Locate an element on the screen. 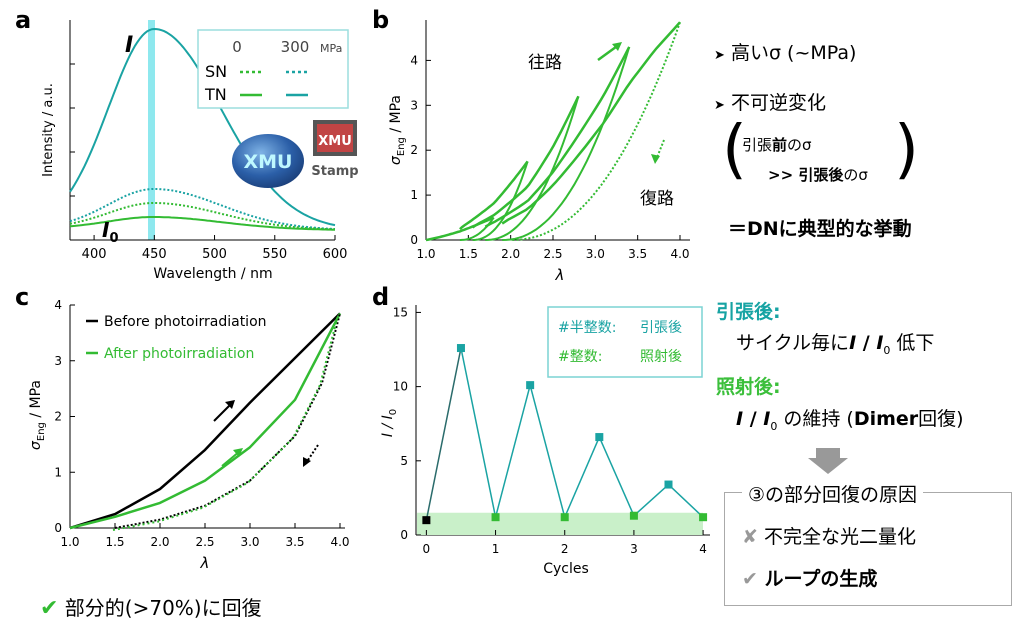  stamp-label: Stamp is located at coordinates (334, 171).